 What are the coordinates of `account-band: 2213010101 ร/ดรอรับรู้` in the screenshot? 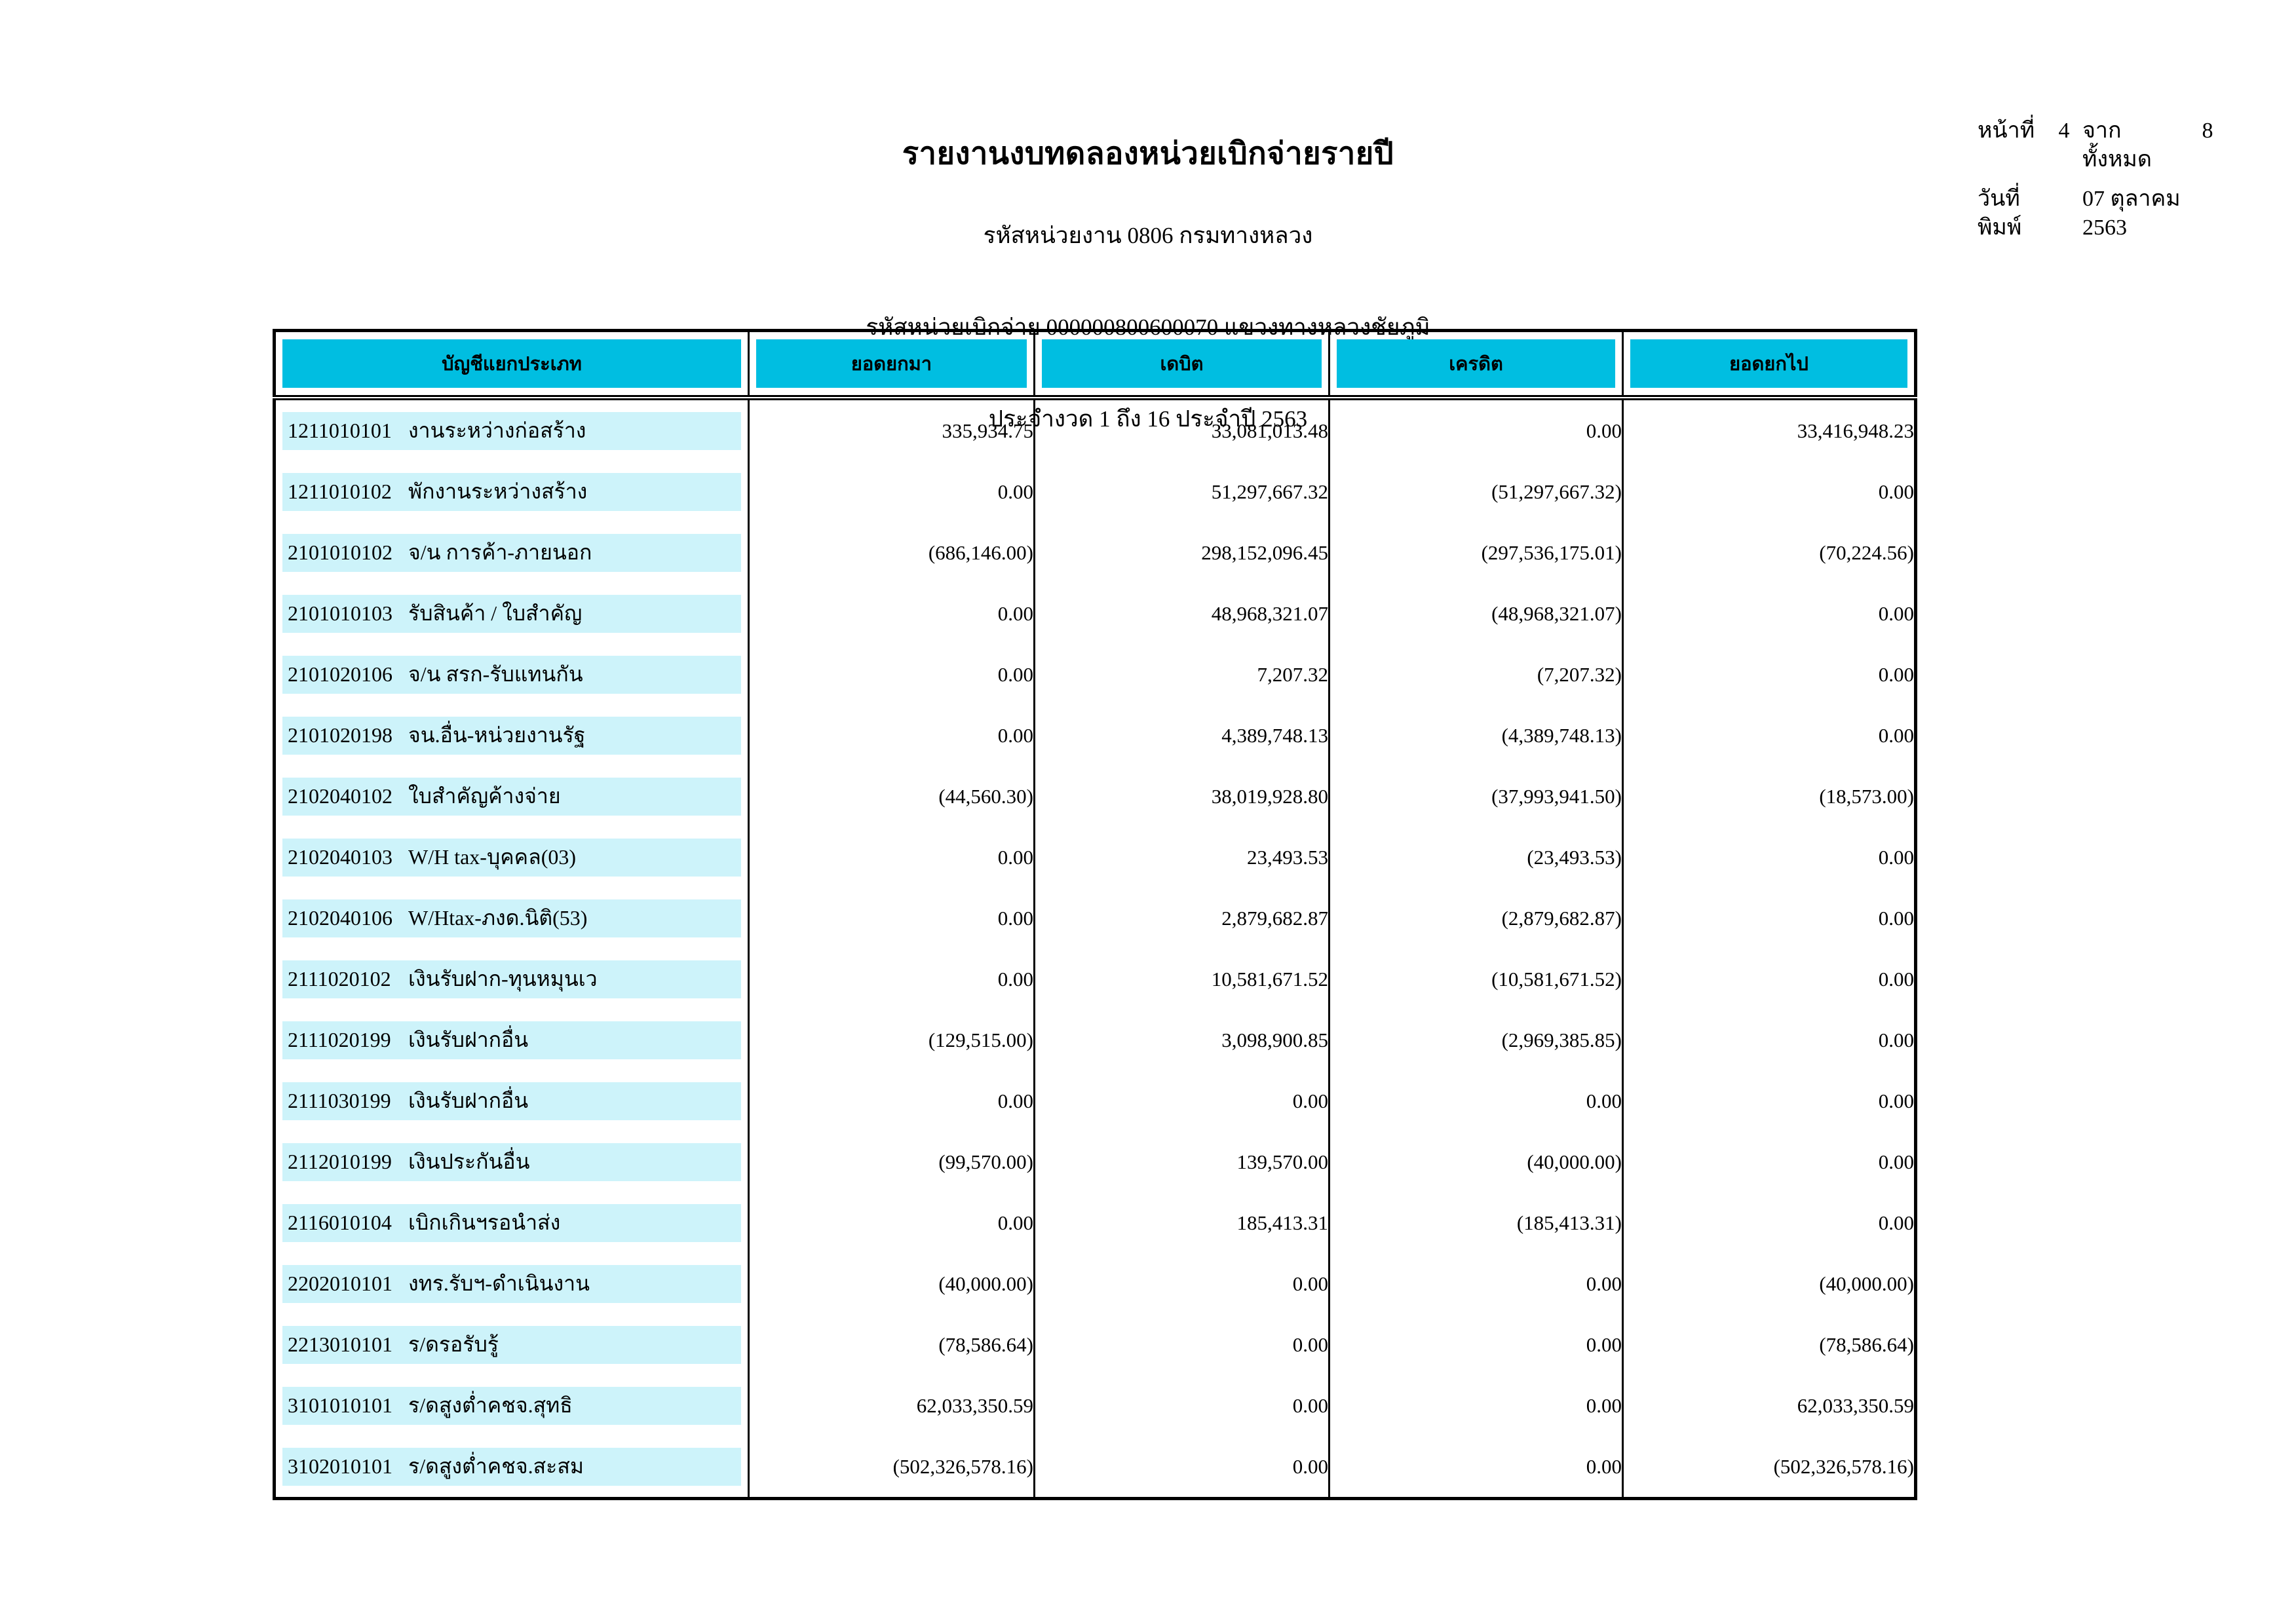 It's located at (511, 1344).